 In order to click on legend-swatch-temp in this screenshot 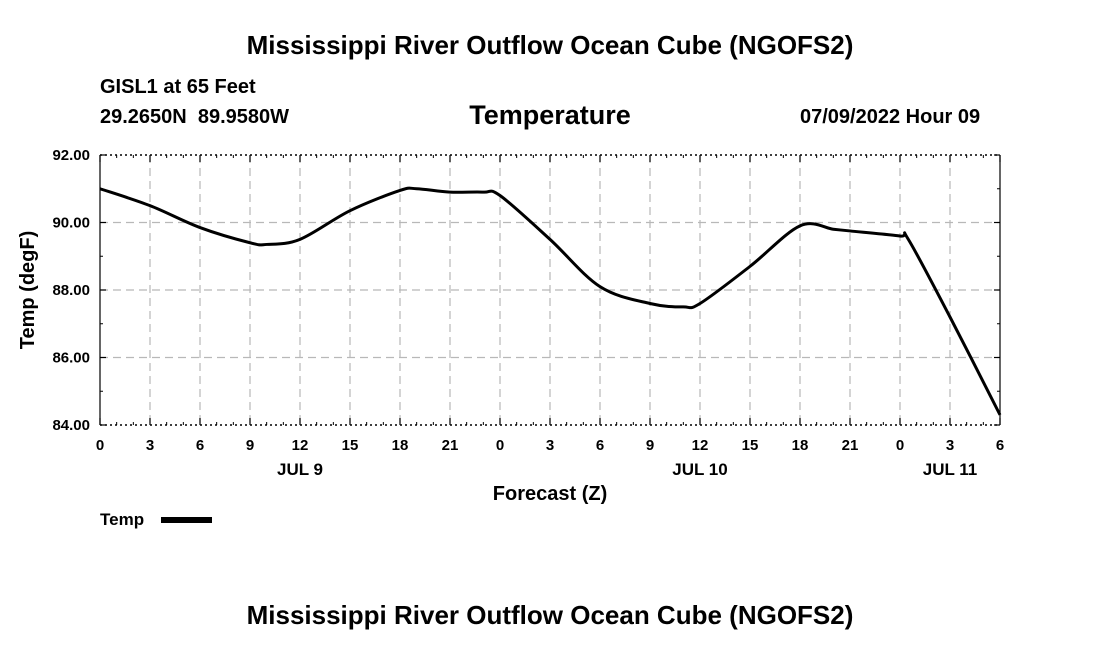, I will do `click(186, 520)`.